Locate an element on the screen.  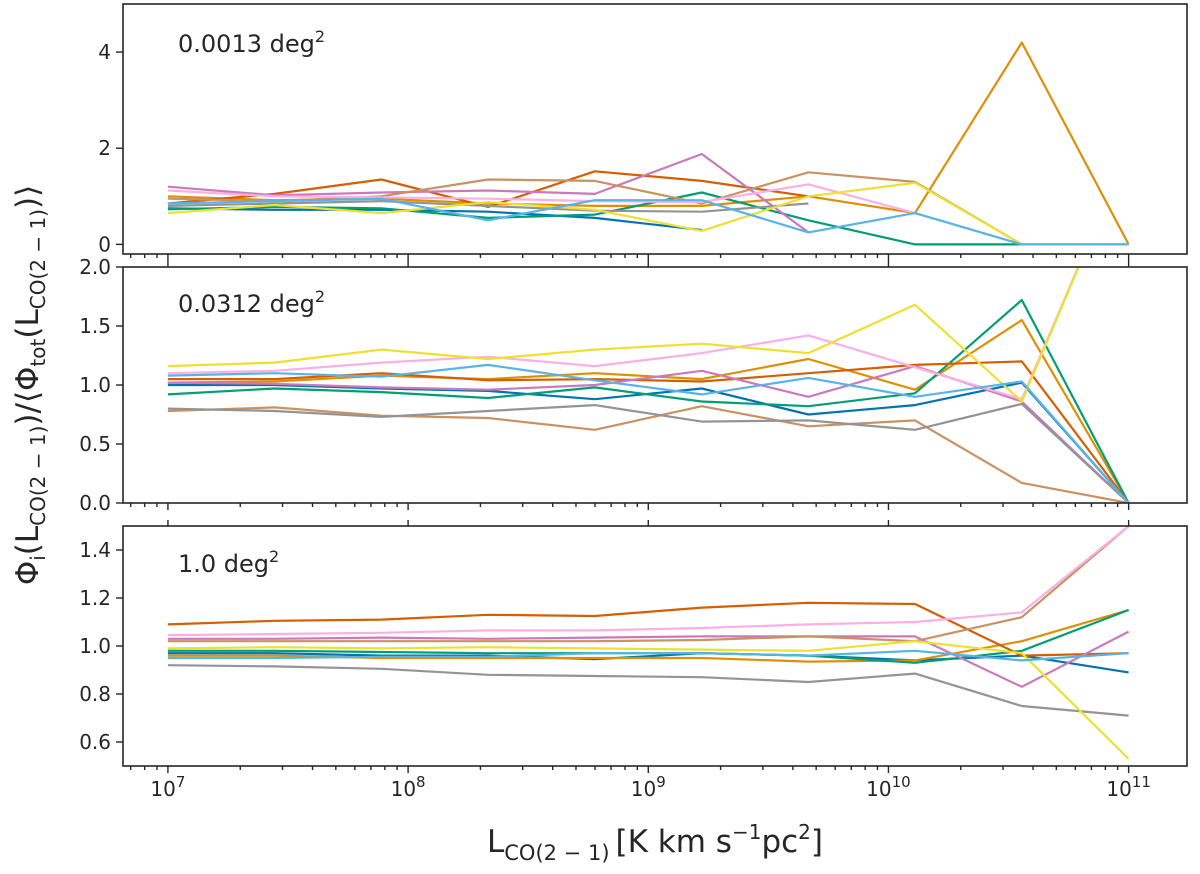
y-axis-label: Φi(LCO(2 − 1))/⟨Φtot(LCO(2 − 1))⟩ is located at coordinates (30, 385).